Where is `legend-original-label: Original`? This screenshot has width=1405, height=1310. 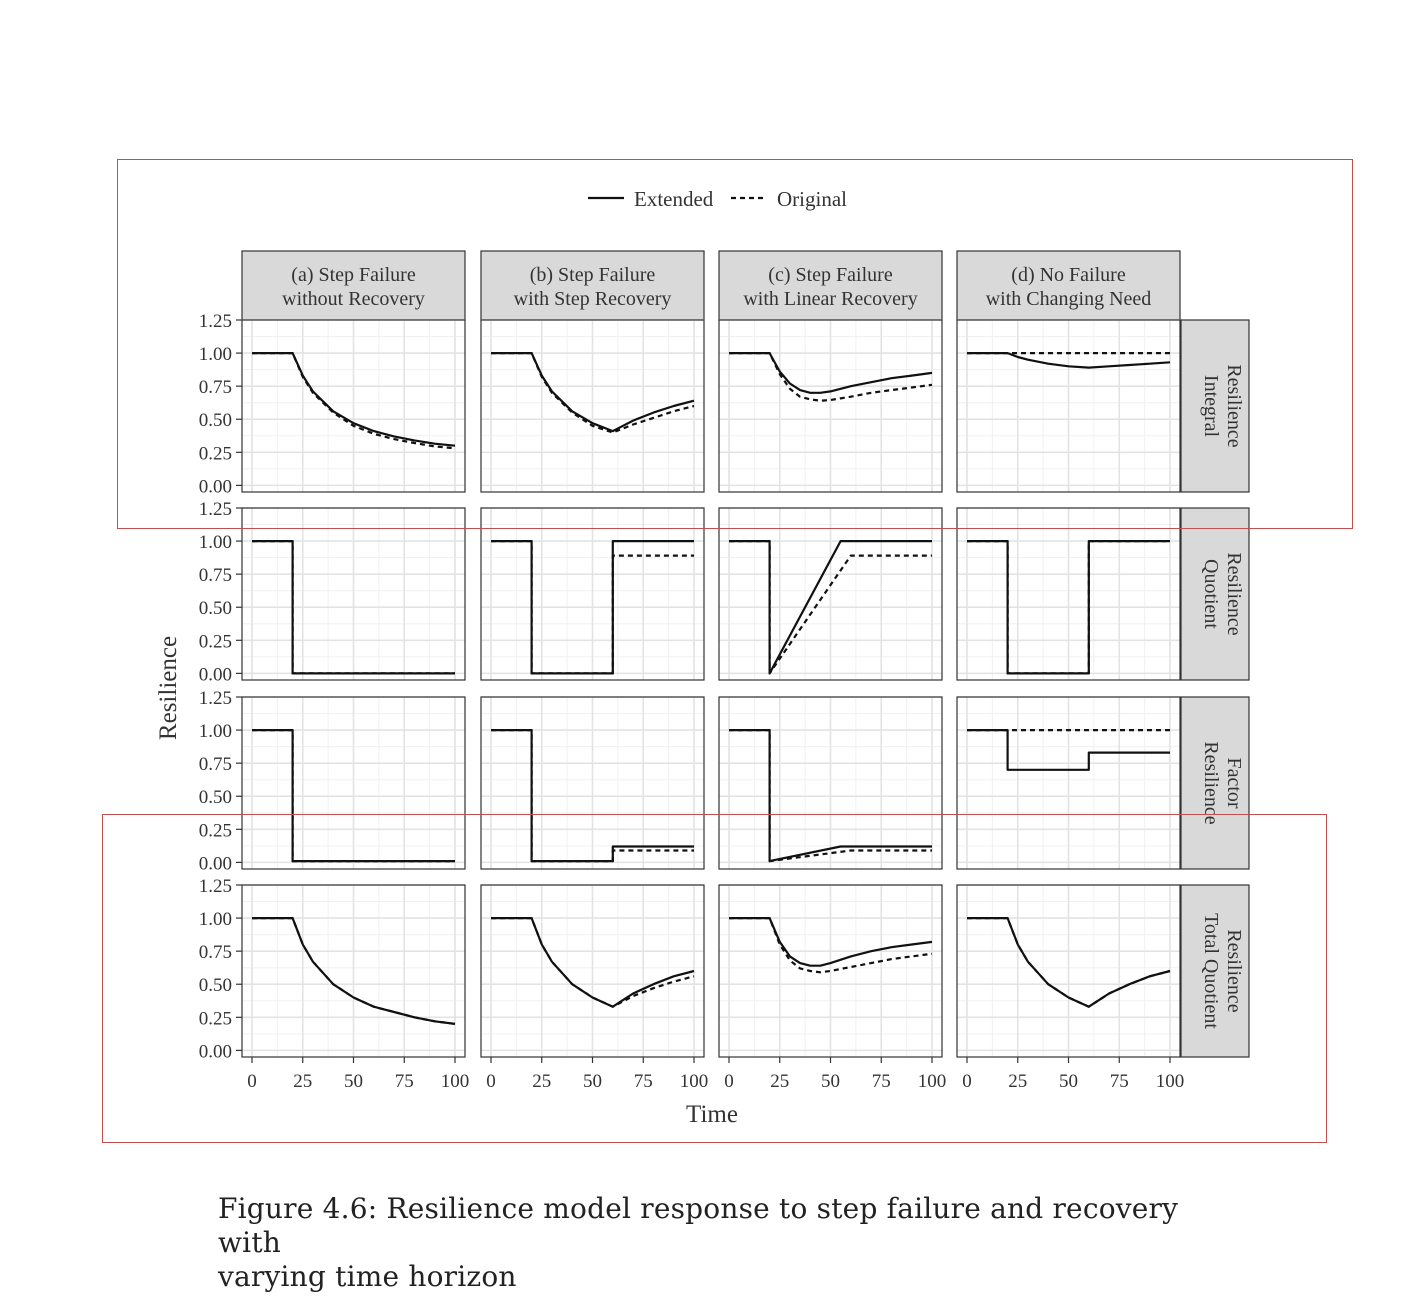
legend-original-label: Original is located at coordinates (812, 199).